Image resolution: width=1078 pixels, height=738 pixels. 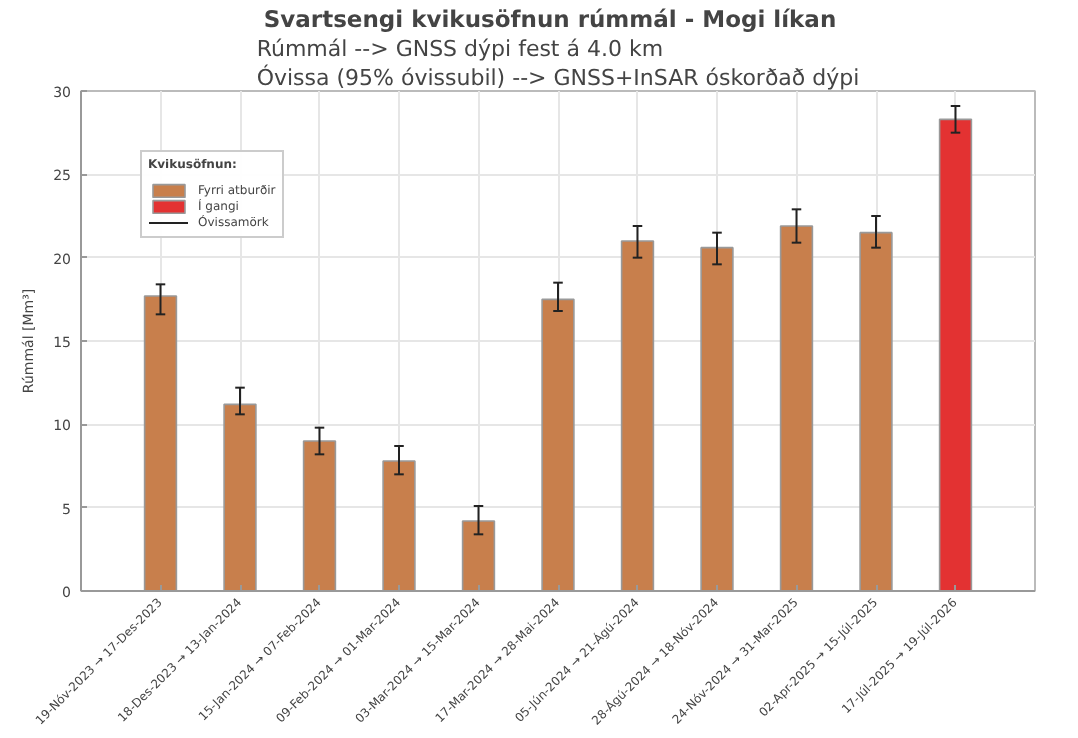 I want to click on chart-subtitle: Rúmmál --> GNSS dýpi fest á 4.0 km Óvissa (95% óvissubil) --> GNSS+InSAR óskorðað dýpi, so click(x=558, y=63).